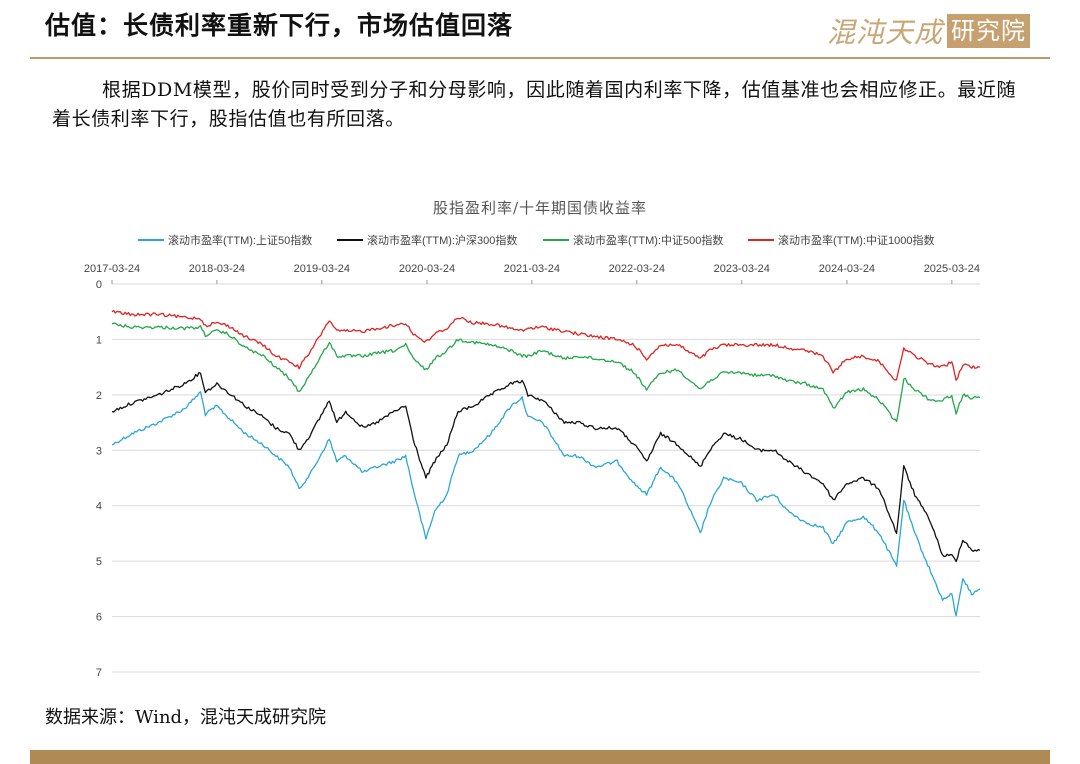 This screenshot has width=1080, height=764. I want to click on x-tick-label: 2019-03-24, so click(322, 269).